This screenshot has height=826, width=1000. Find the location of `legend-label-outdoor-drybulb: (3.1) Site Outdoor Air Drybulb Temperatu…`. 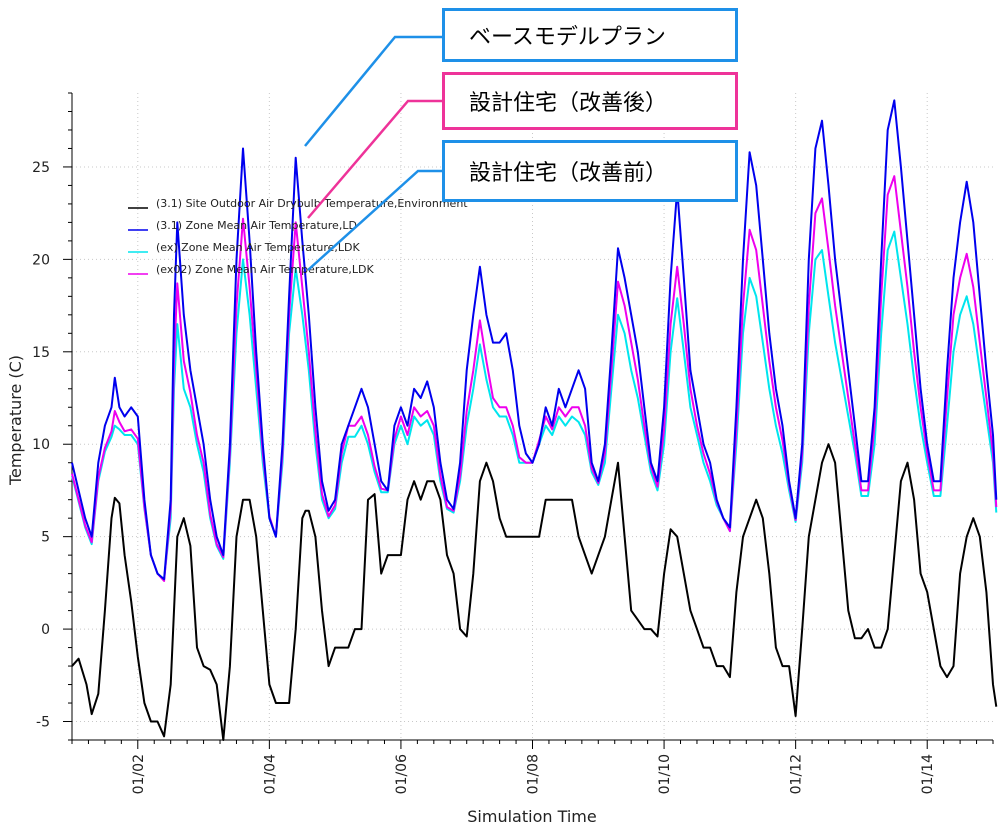

legend-label-outdoor-drybulb: (3.1) Site Outdoor Air Drybulb Temperatu… is located at coordinates (312, 203).